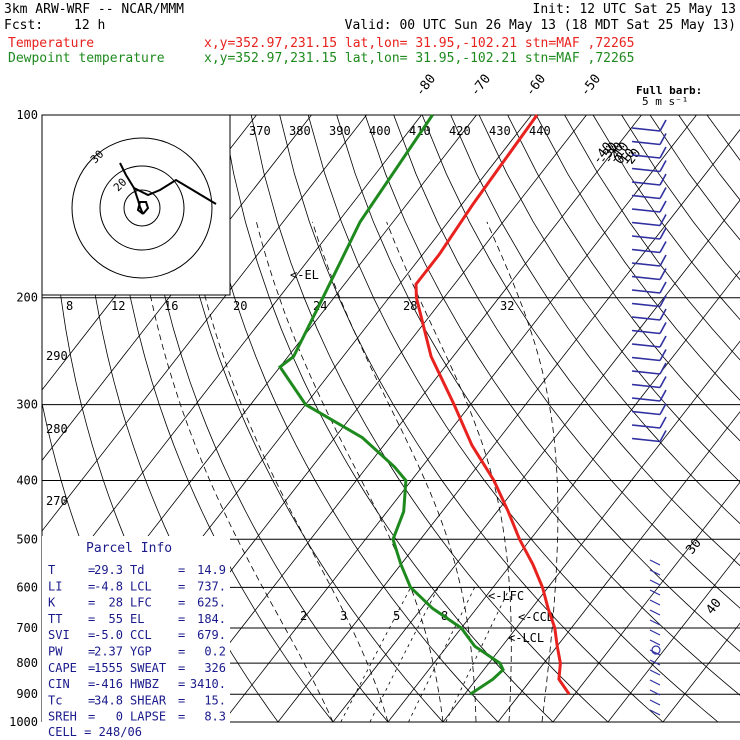  Describe the element at coordinates (410, 306) in the screenshot. I see `hodograph-speed-label: 28` at that location.